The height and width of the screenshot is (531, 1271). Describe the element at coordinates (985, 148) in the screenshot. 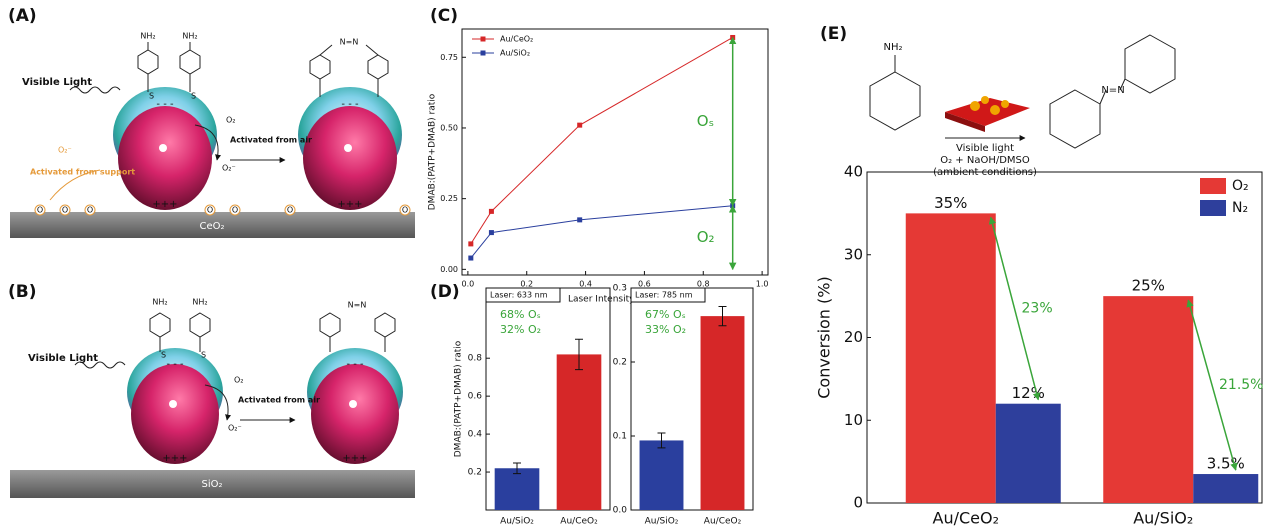

I see `condition: Visible light` at that location.